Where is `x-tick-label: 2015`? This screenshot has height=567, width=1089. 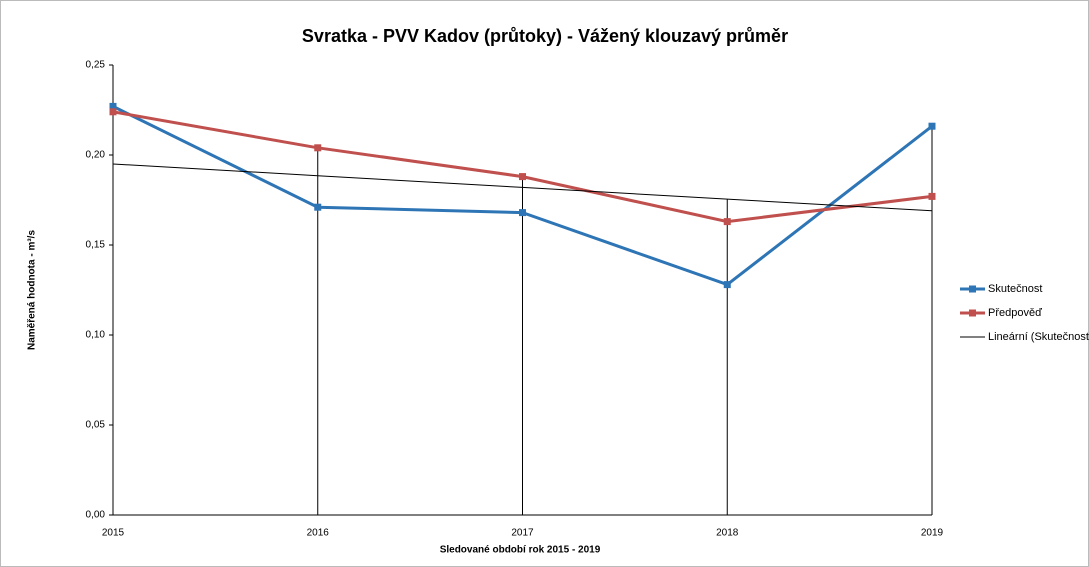
x-tick-label: 2015 is located at coordinates (113, 533).